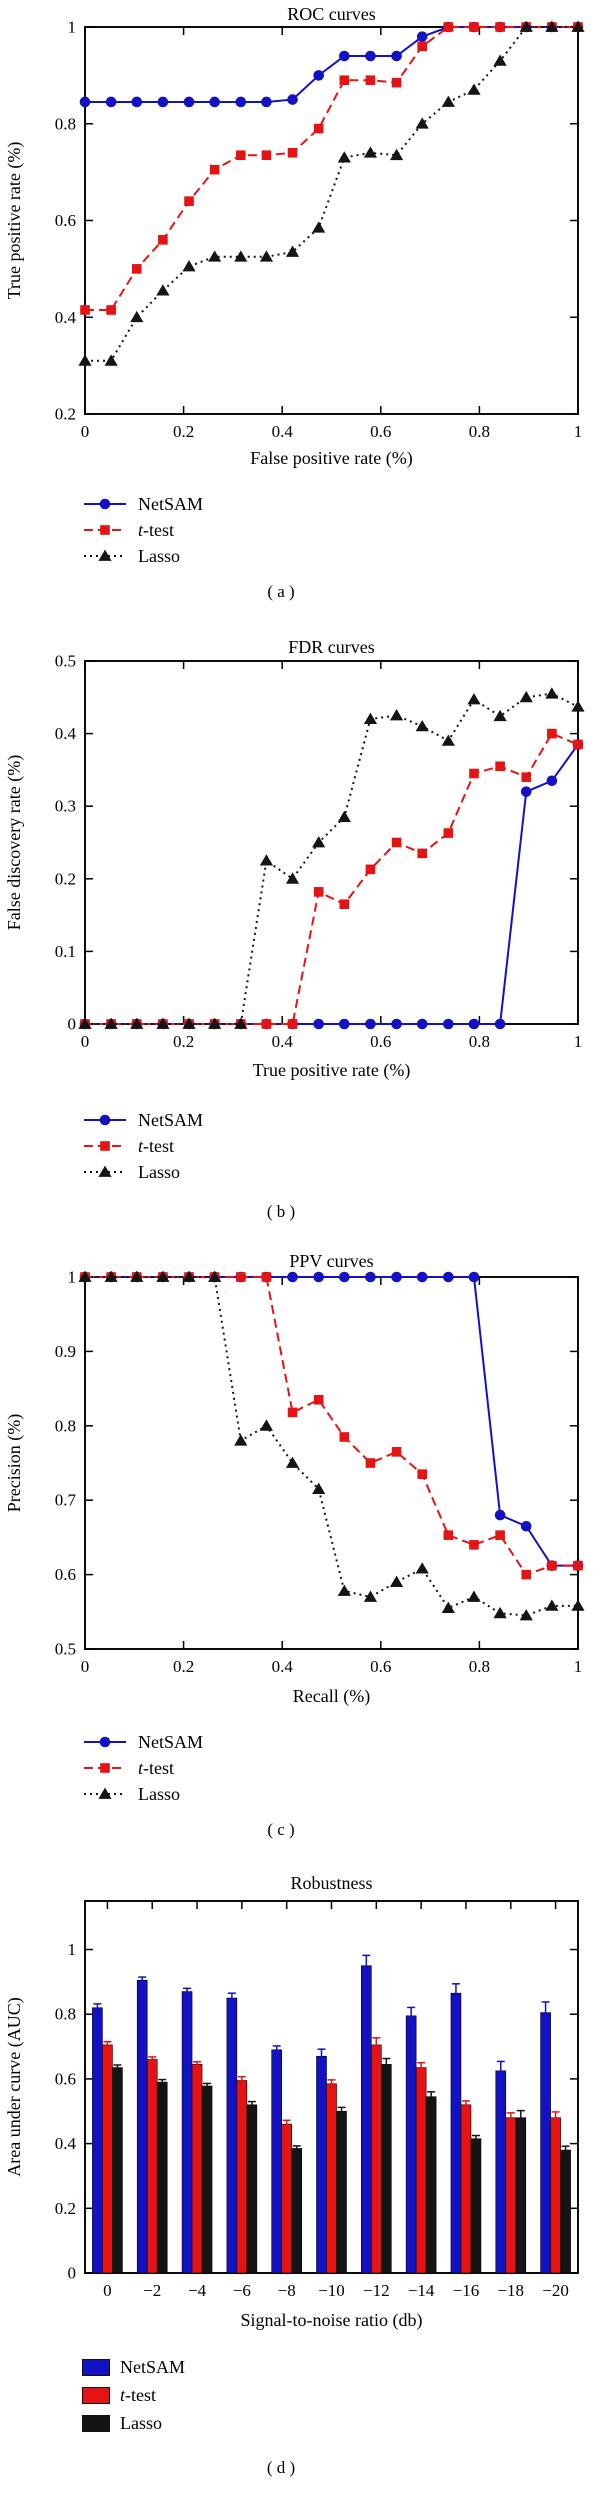  What do you see at coordinates (331, 2290) in the screenshot?
I see `svg-text: −10` at bounding box center [331, 2290].